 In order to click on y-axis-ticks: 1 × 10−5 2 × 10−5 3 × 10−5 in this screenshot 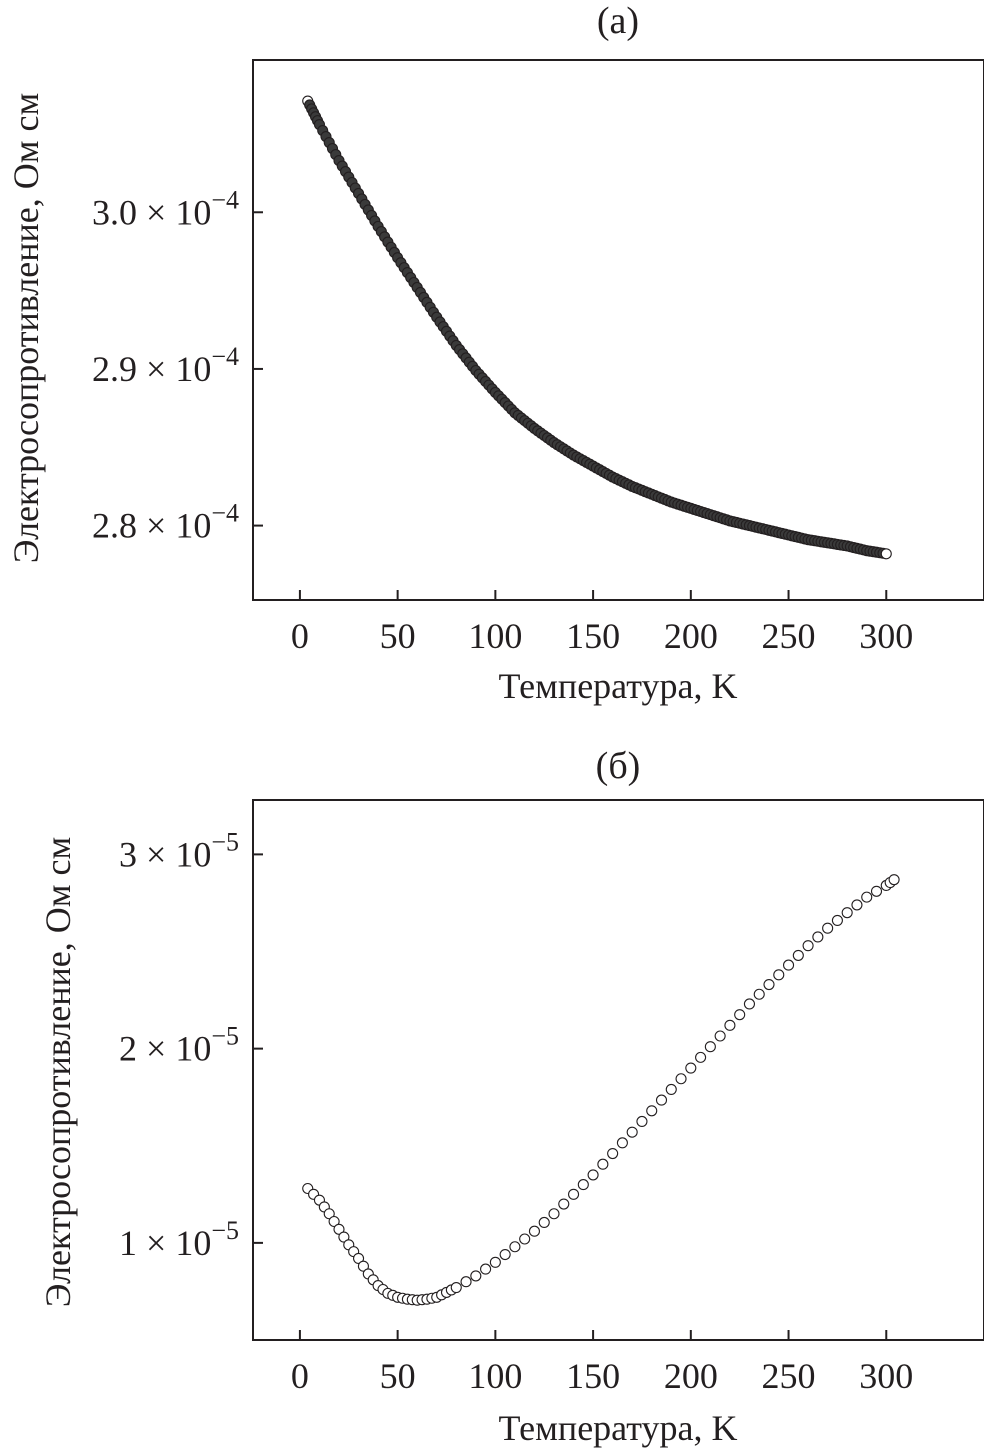, I will do `click(191, 1045)`.